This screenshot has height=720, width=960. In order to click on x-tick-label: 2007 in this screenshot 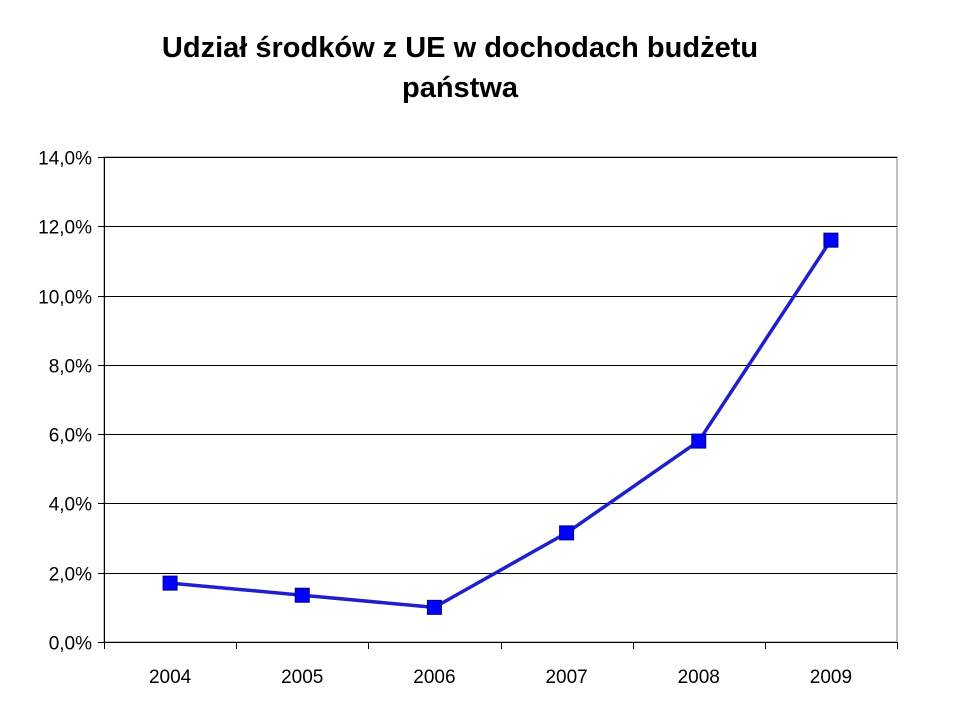, I will do `click(566, 677)`.